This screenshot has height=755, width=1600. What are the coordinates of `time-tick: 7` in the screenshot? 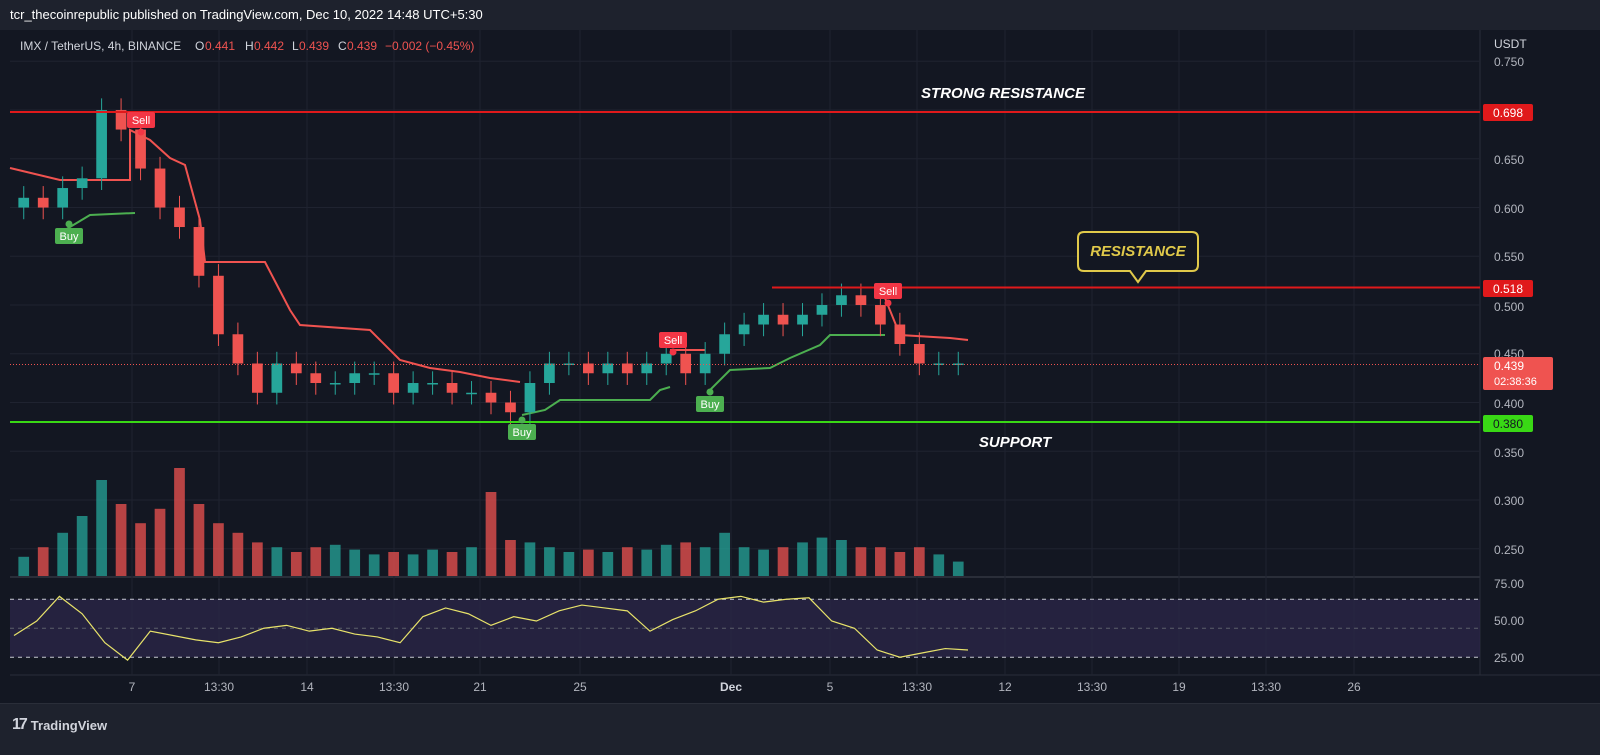 It's located at (132, 687).